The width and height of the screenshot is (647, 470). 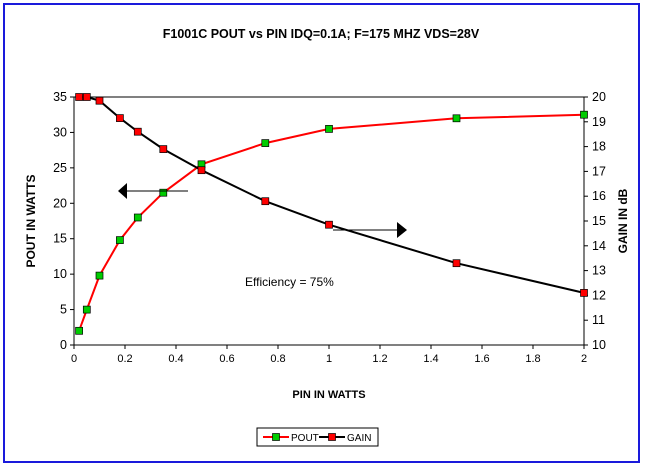 I want to click on efficiency-annotation: Efficiency = 75%, so click(x=289, y=282).